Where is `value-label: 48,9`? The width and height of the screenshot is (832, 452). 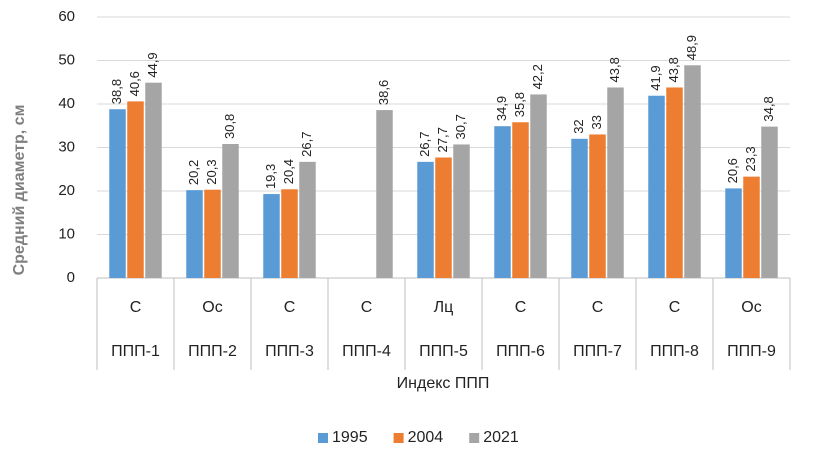
value-label: 48,9 is located at coordinates (691, 47).